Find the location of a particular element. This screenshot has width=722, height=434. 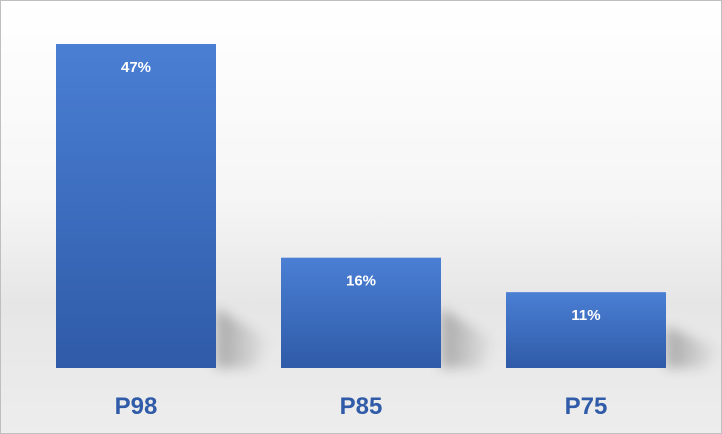

category-label-p75: P75 is located at coordinates (586, 406).